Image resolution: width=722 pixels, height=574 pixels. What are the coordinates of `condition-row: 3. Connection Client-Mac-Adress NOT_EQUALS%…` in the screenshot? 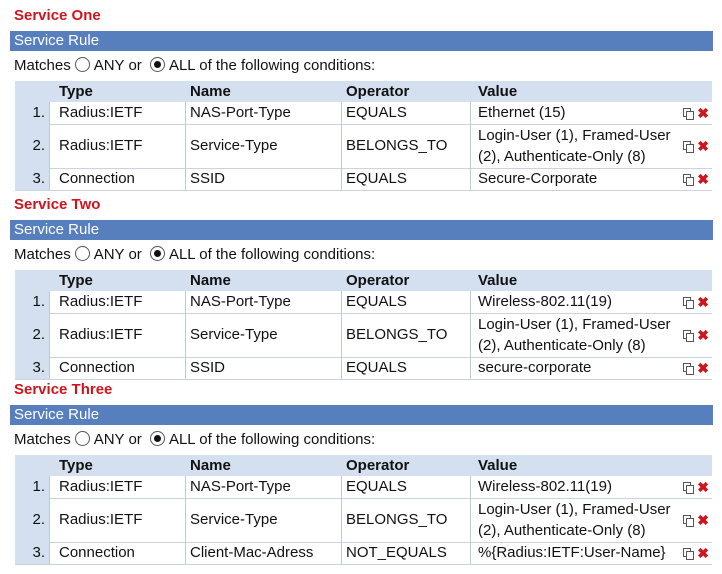 It's located at (363, 553).